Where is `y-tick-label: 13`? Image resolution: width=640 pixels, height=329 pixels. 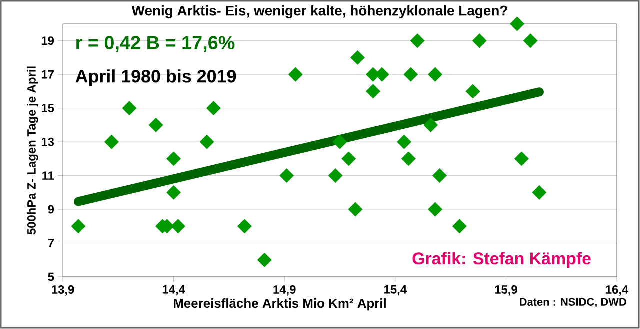 y-tick-label: 13 is located at coordinates (48, 142).